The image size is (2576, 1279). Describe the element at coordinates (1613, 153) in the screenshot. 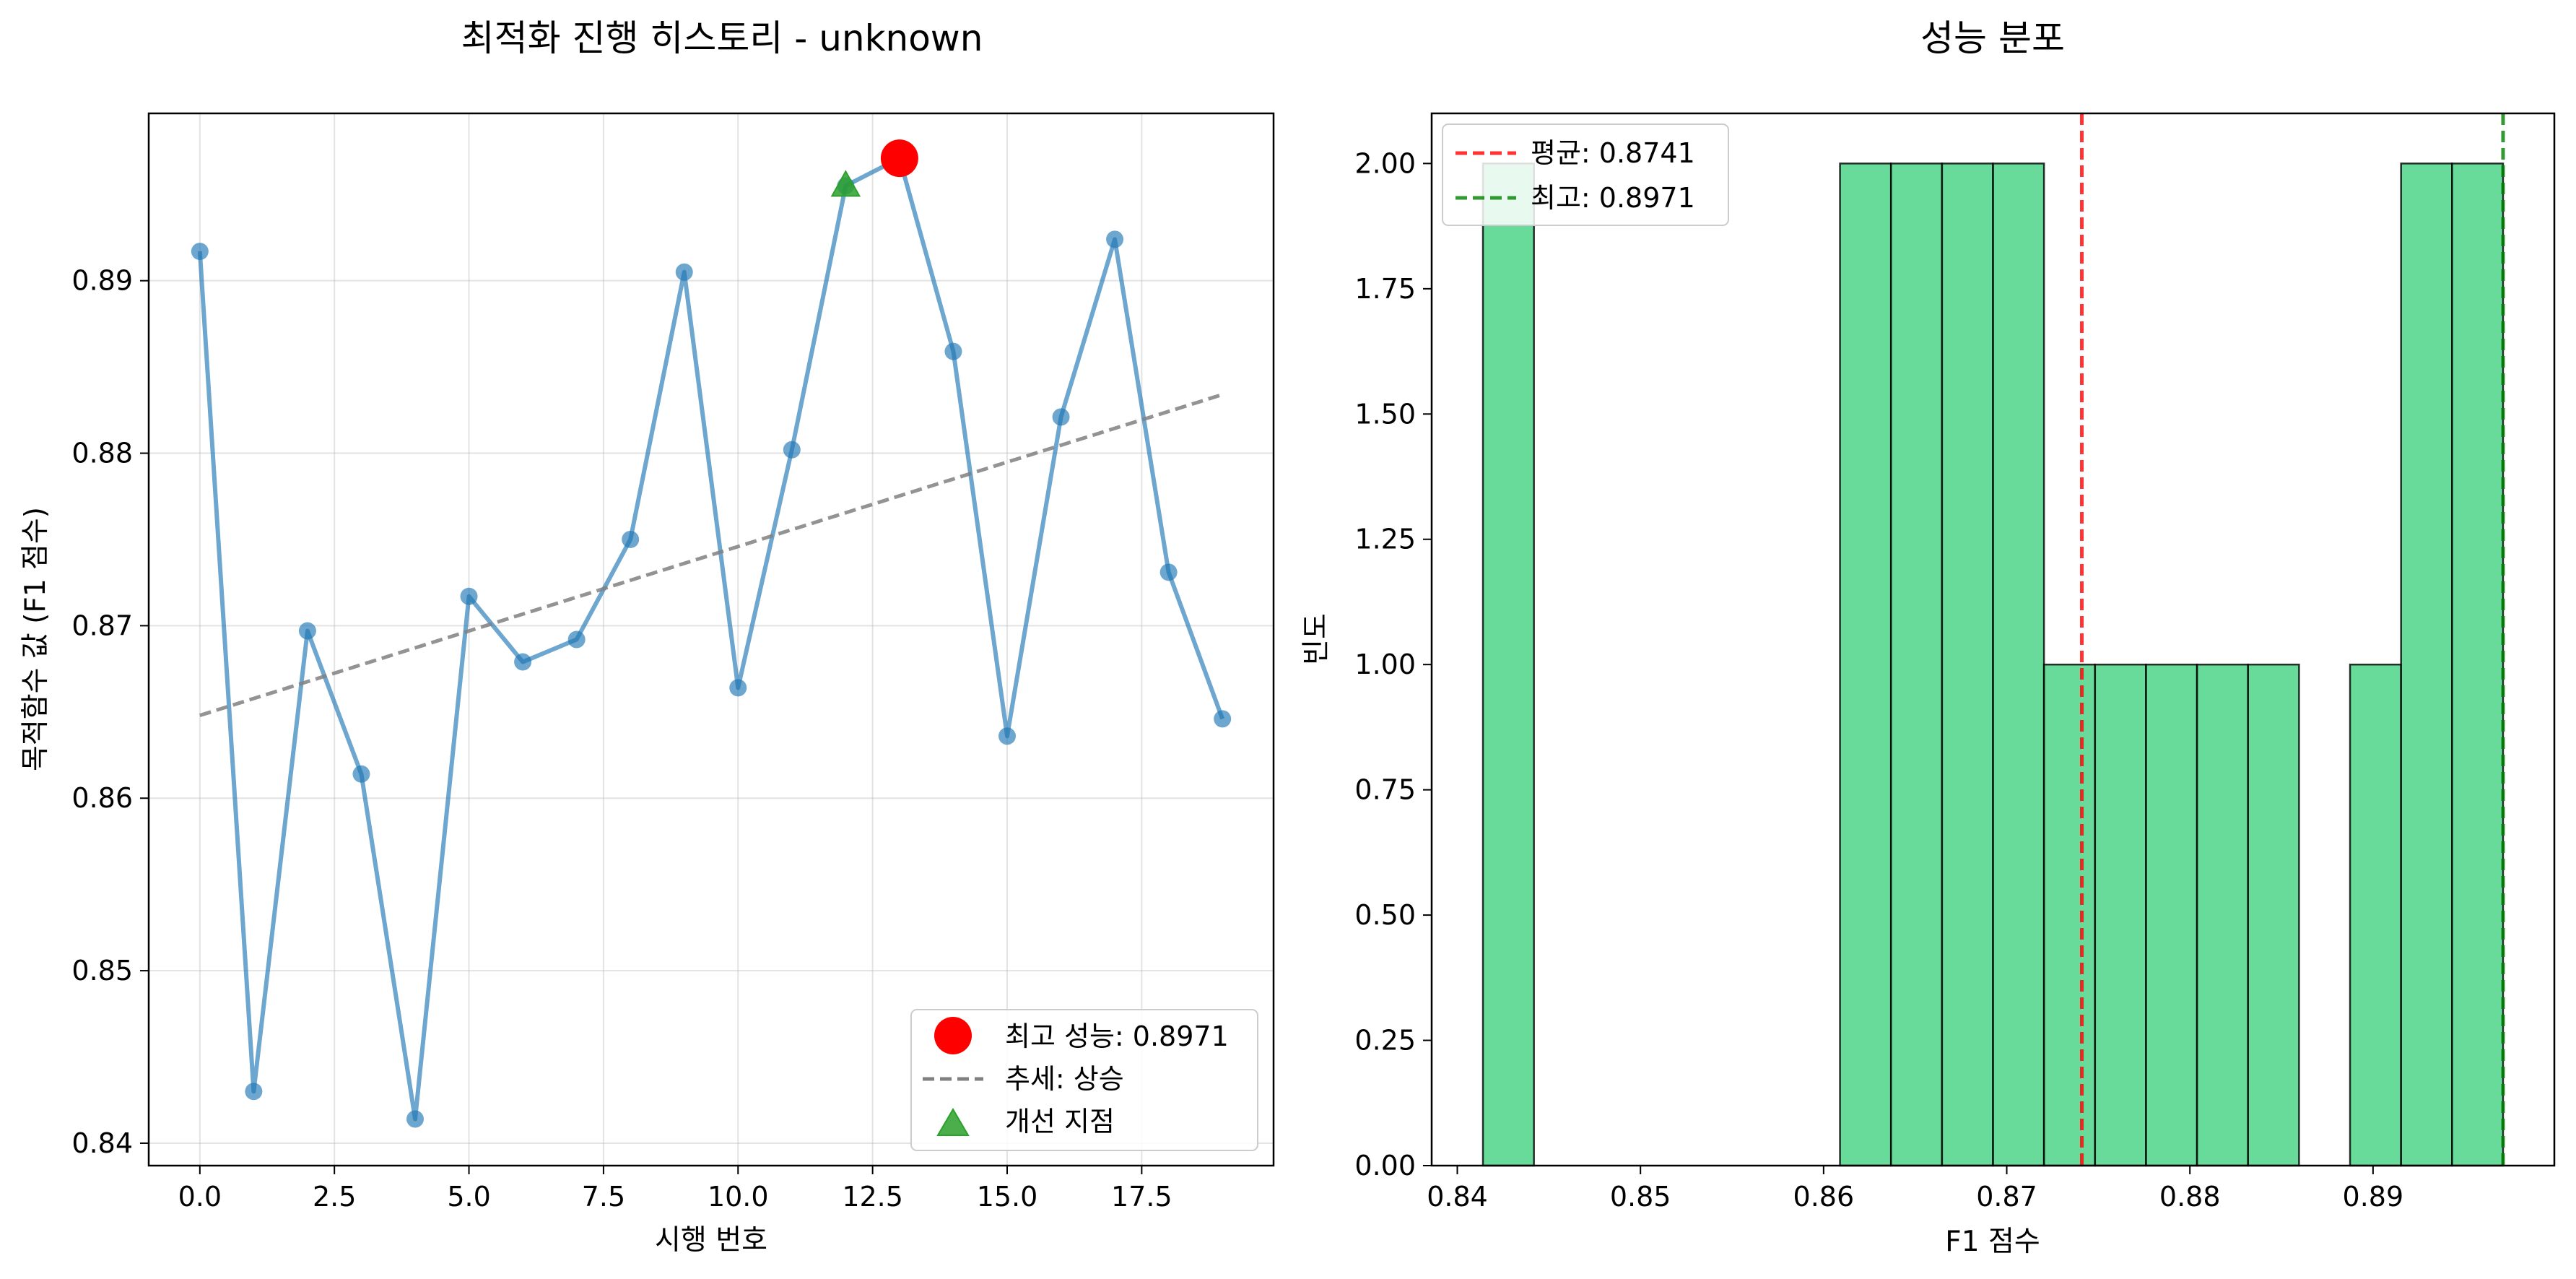

I see `legend-mean-label: 평균: 0.8741` at that location.